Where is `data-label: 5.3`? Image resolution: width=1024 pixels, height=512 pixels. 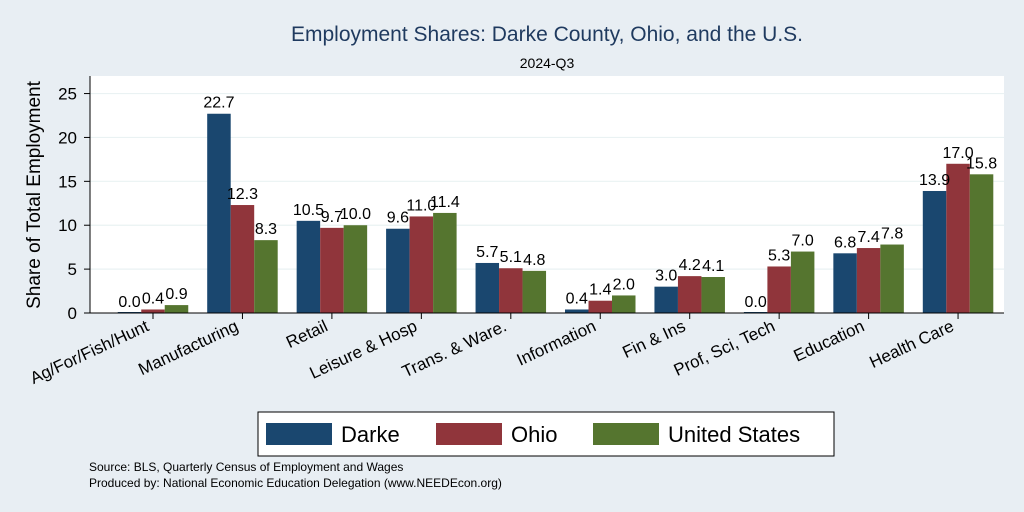 data-label: 5.3 is located at coordinates (779, 255).